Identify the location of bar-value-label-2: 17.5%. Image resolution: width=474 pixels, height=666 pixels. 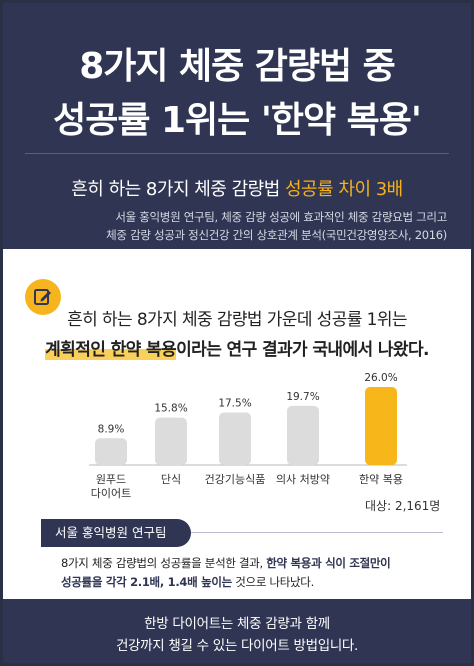
(234, 404).